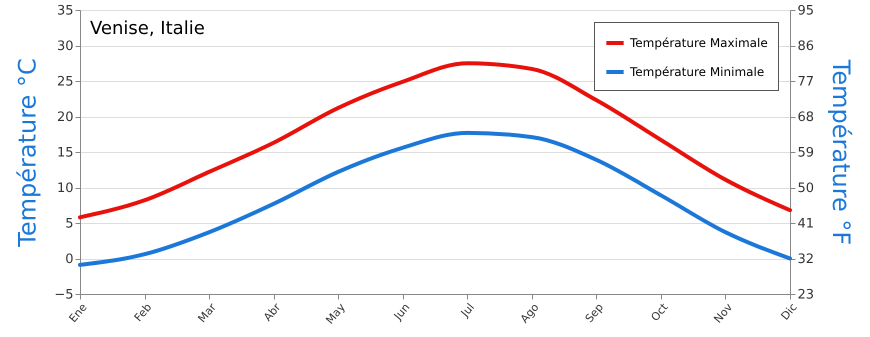 The image size is (870, 337). Describe the element at coordinates (65, 82) in the screenshot. I see `y-tick-label: 25` at that location.